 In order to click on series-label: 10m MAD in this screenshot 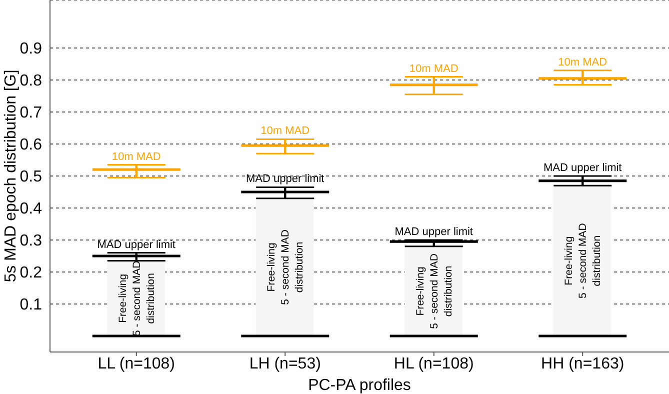, I will do `click(136, 156)`.